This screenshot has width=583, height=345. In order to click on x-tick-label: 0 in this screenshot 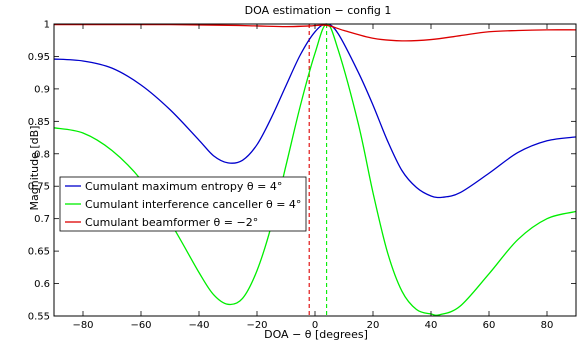, I will do `click(315, 325)`.